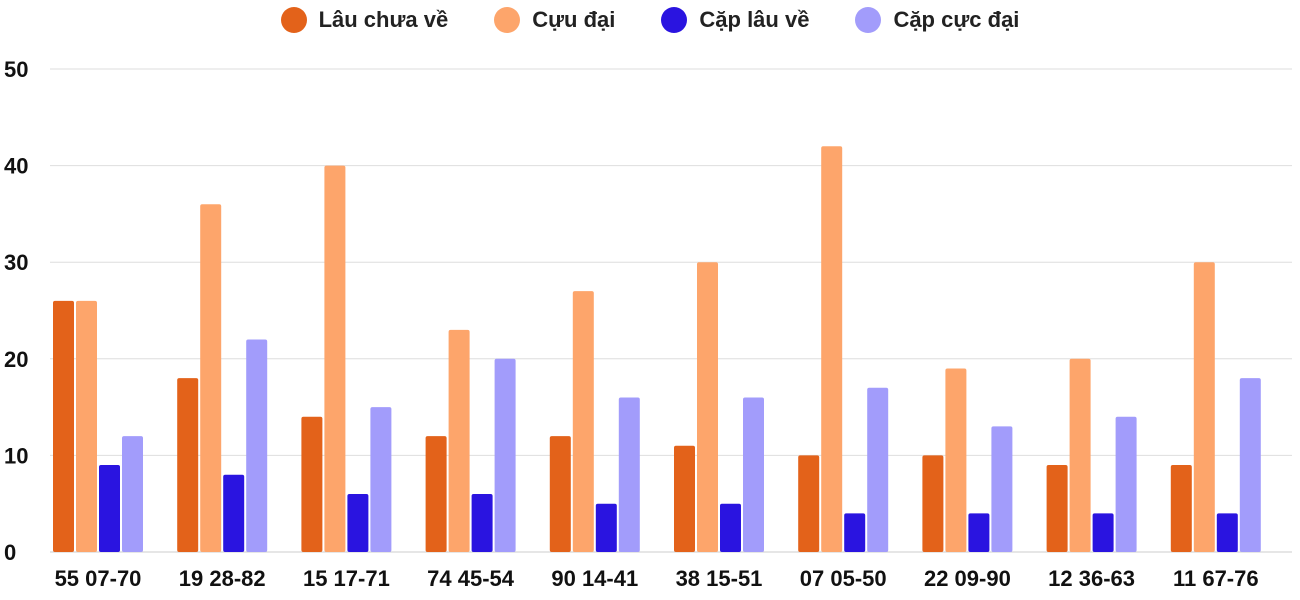 The width and height of the screenshot is (1300, 600). Describe the element at coordinates (16, 166) in the screenshot. I see `y-tick-label: 40` at that location.